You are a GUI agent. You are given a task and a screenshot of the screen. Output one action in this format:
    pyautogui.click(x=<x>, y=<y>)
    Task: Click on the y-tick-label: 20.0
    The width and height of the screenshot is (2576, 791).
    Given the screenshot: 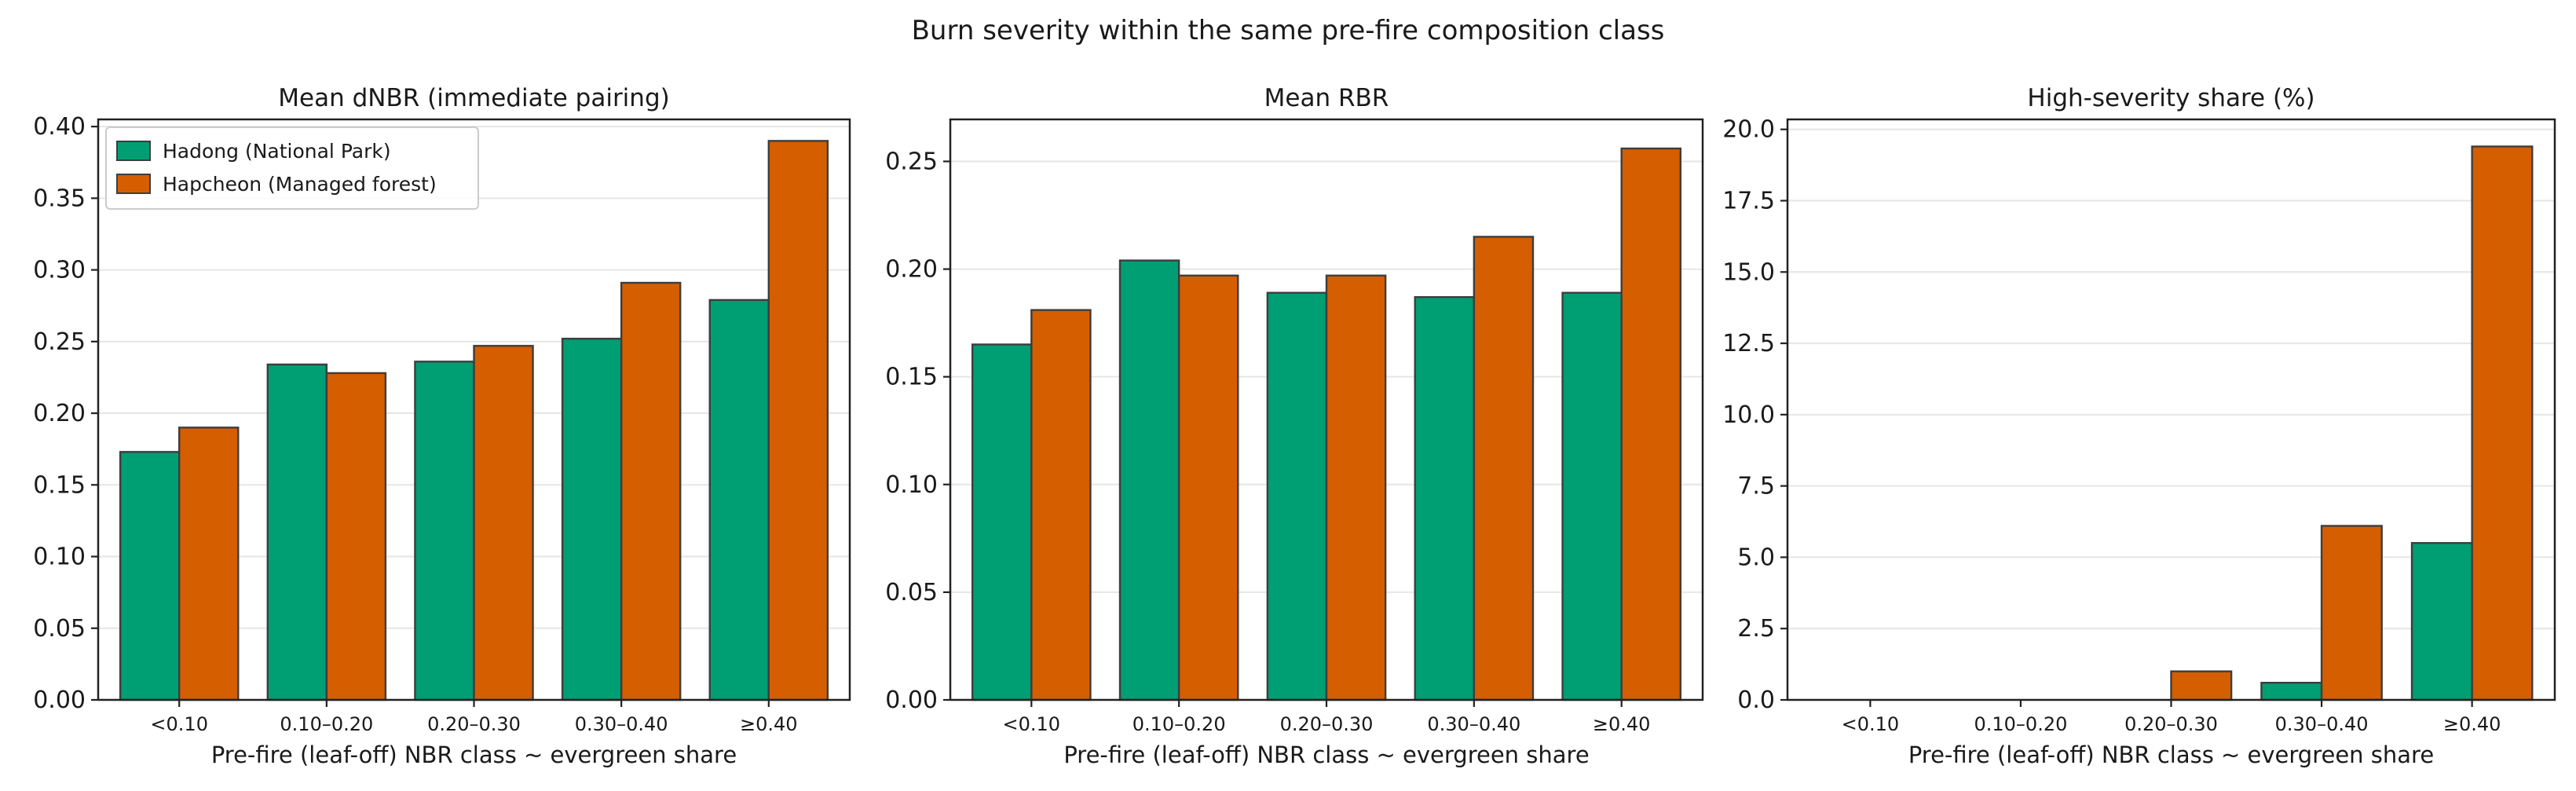 What is the action you would take?
    pyautogui.click(x=1749, y=130)
    